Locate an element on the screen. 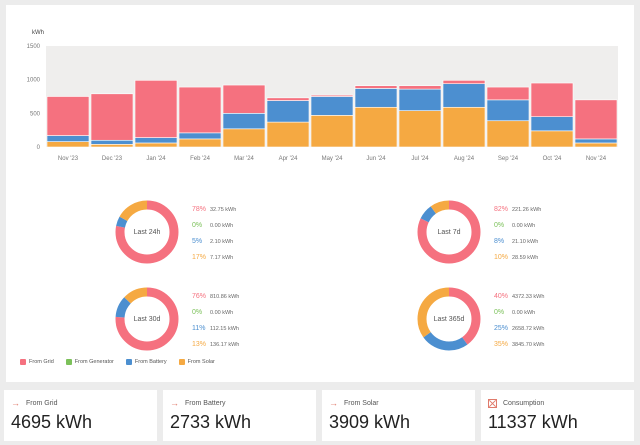 Image resolution: width=640 pixels, height=445 pixels. donut-legend-row: 35% 3845.70 kWh is located at coordinates (519, 342).